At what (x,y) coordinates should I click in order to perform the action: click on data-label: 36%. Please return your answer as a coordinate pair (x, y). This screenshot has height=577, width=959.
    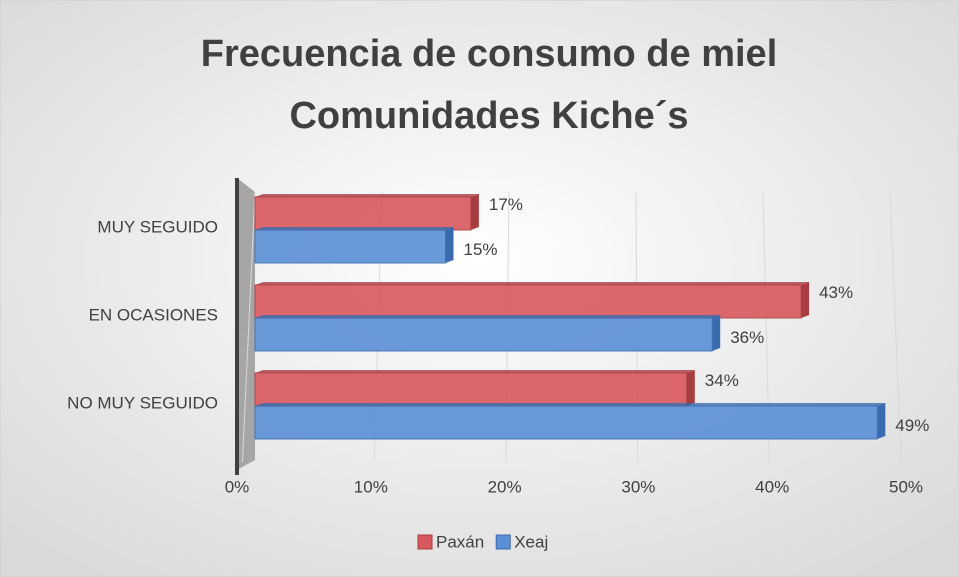
    Looking at the image, I should click on (747, 337).